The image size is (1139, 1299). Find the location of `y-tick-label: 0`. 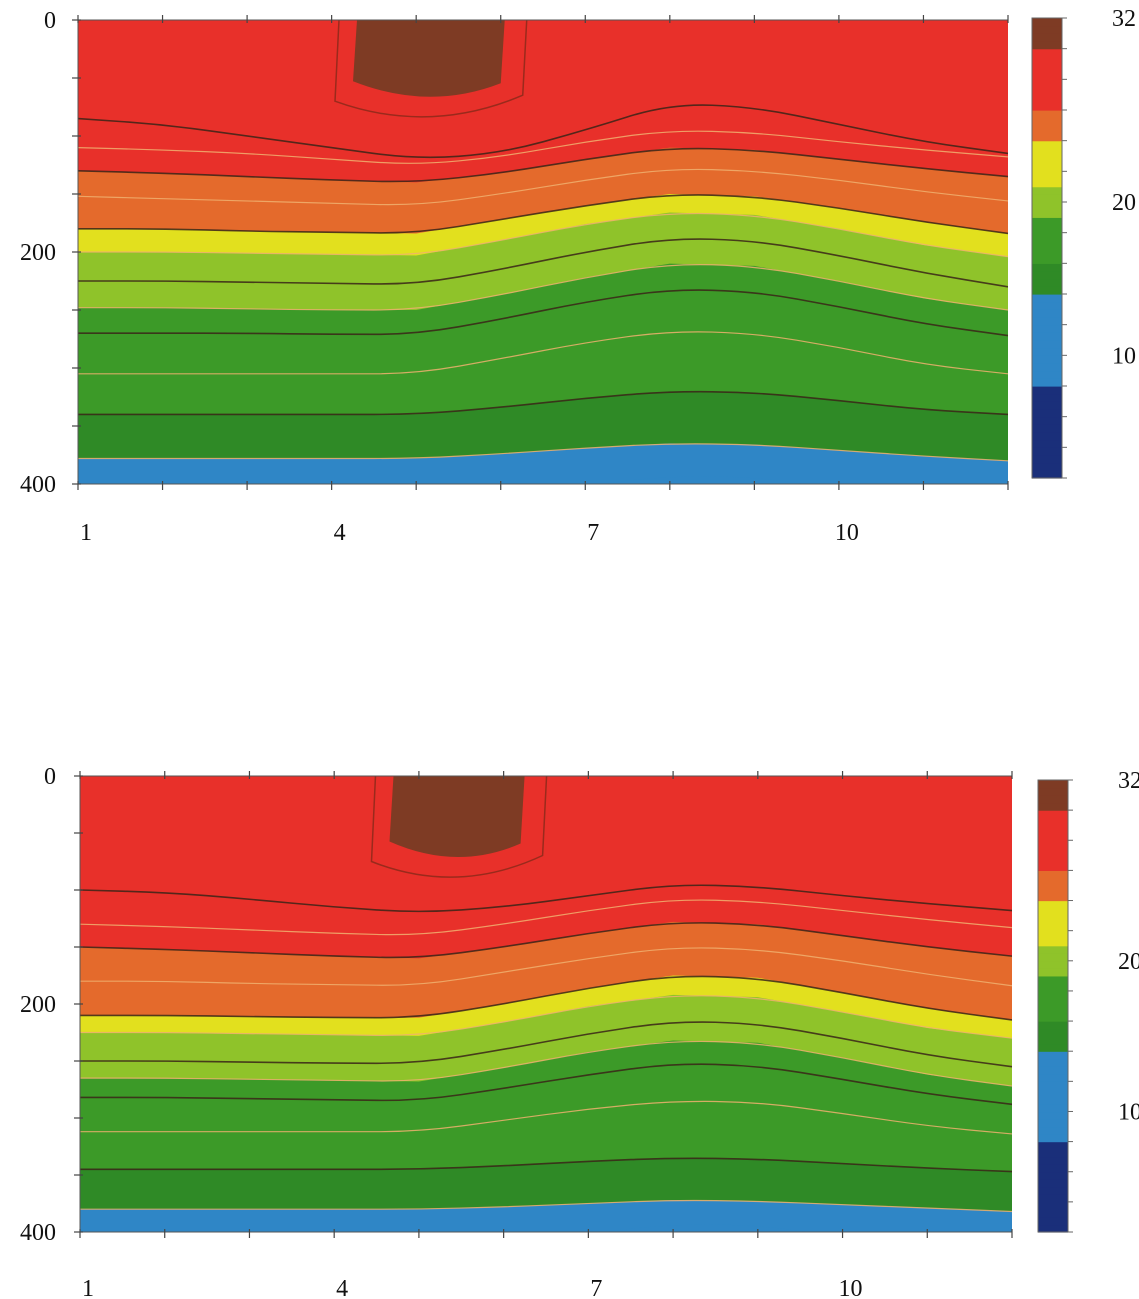

y-tick-label: 0 is located at coordinates (50, 777).